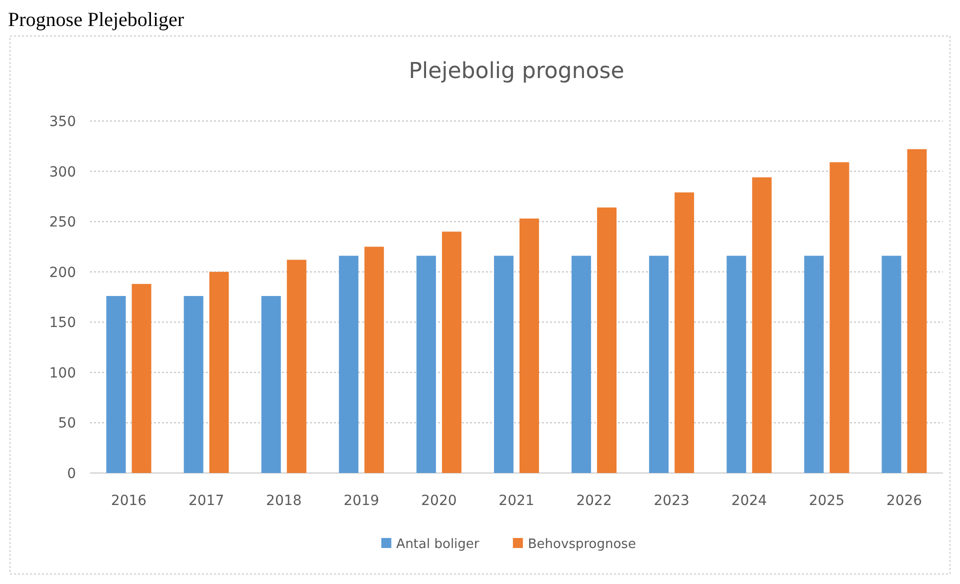 Image resolution: width=960 pixels, height=584 pixels. What do you see at coordinates (96, 20) in the screenshot?
I see `text: Prognose Plejeboliger` at bounding box center [96, 20].